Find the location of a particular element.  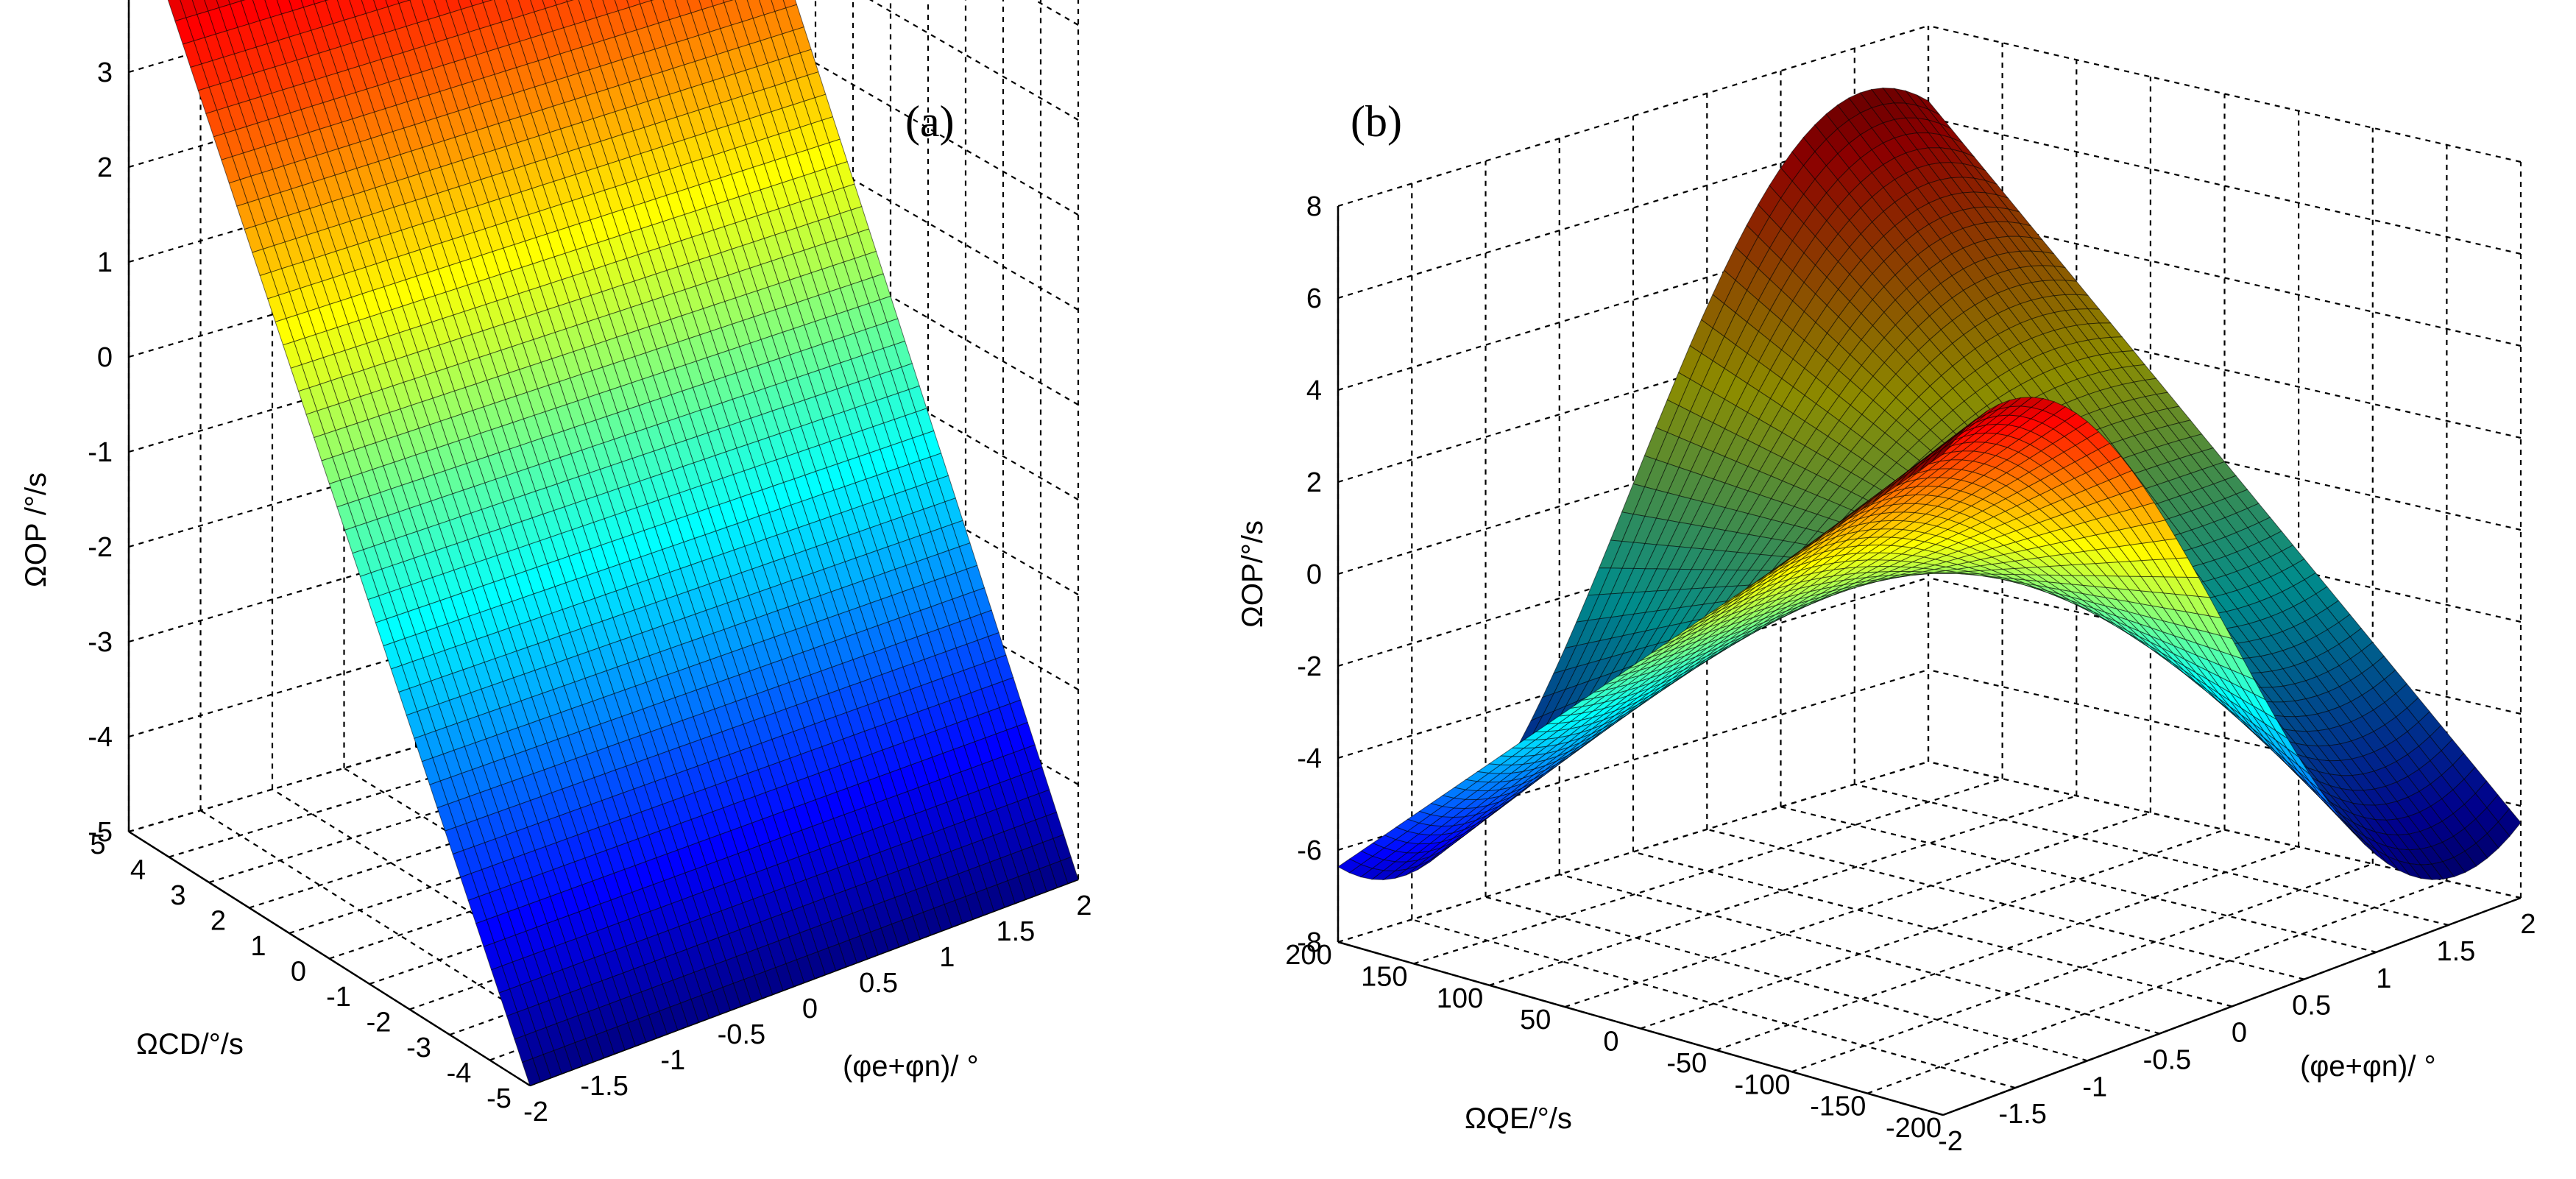

z-tick-label: 3 is located at coordinates (105, 72).